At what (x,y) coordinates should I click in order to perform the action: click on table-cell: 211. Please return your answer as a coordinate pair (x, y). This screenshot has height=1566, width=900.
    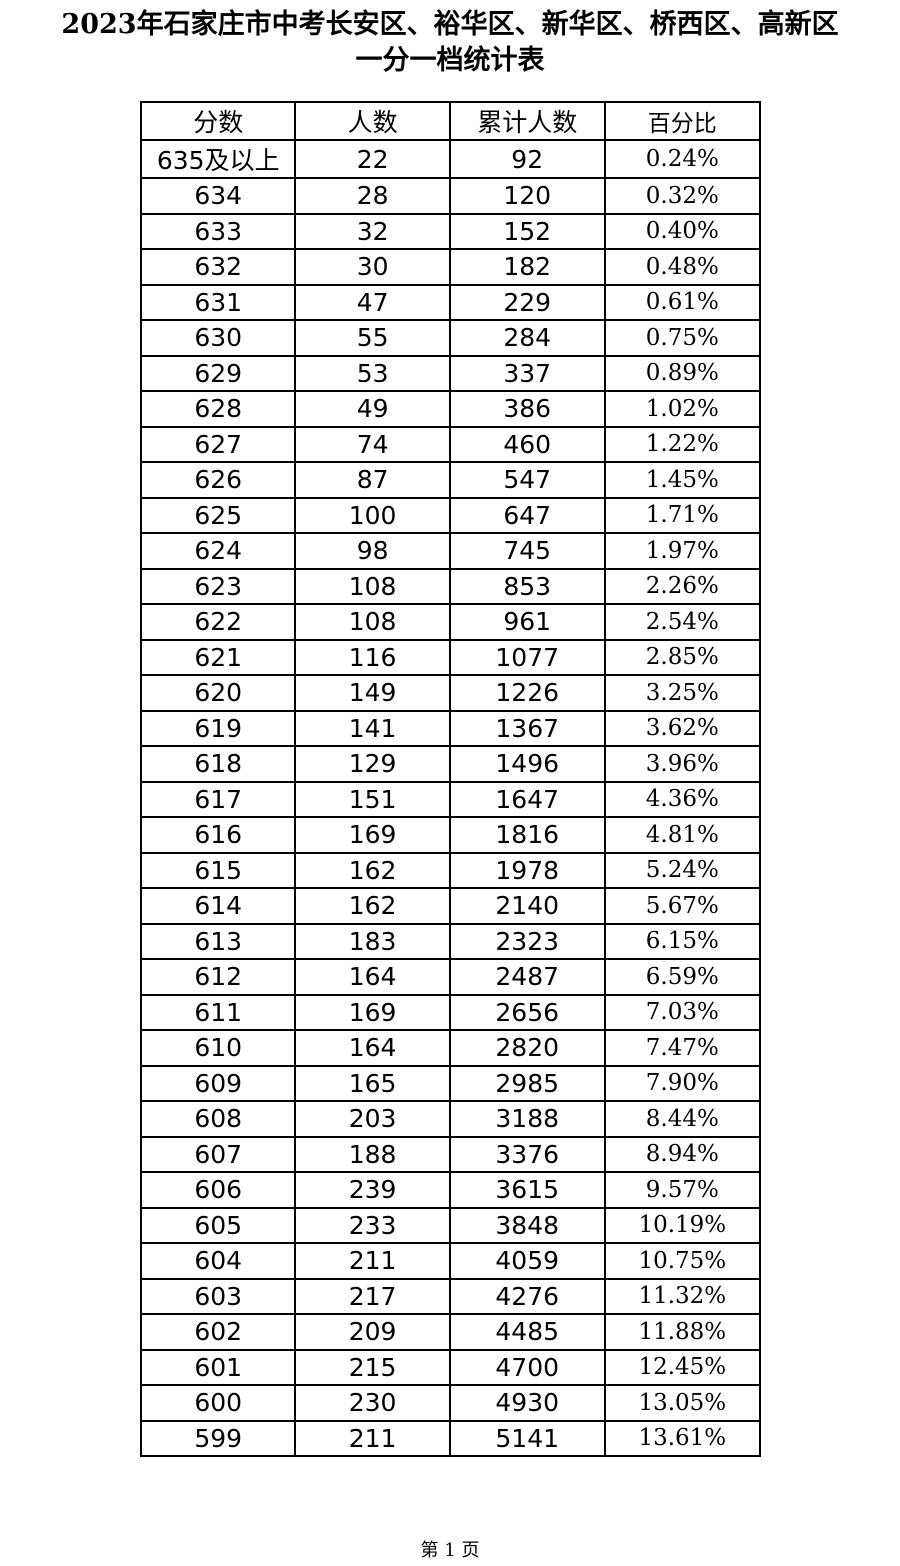
    Looking at the image, I should click on (372, 1261).